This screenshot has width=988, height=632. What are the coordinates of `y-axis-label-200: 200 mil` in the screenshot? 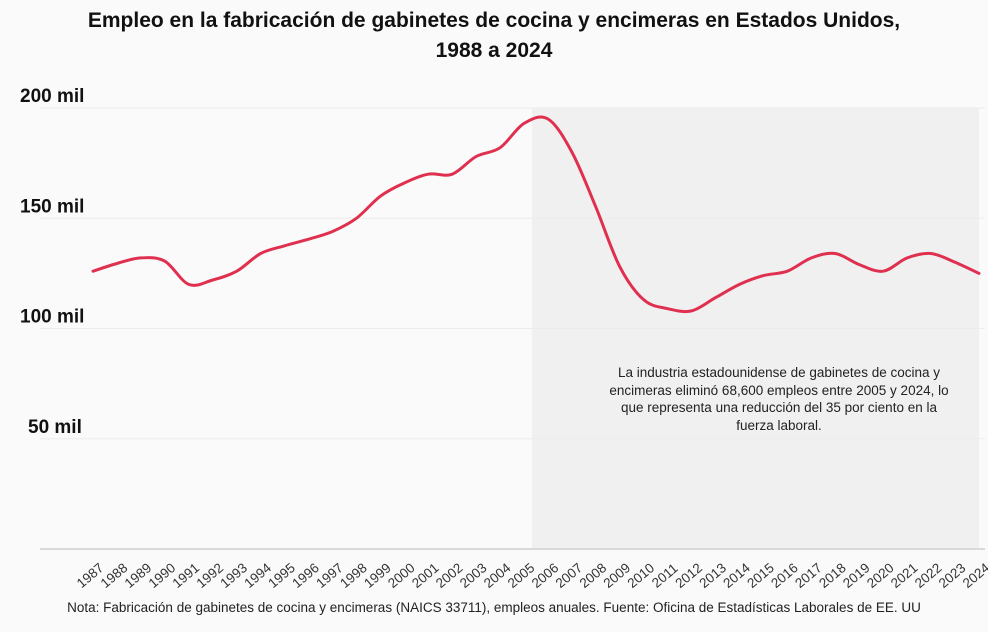 It's located at (52, 96).